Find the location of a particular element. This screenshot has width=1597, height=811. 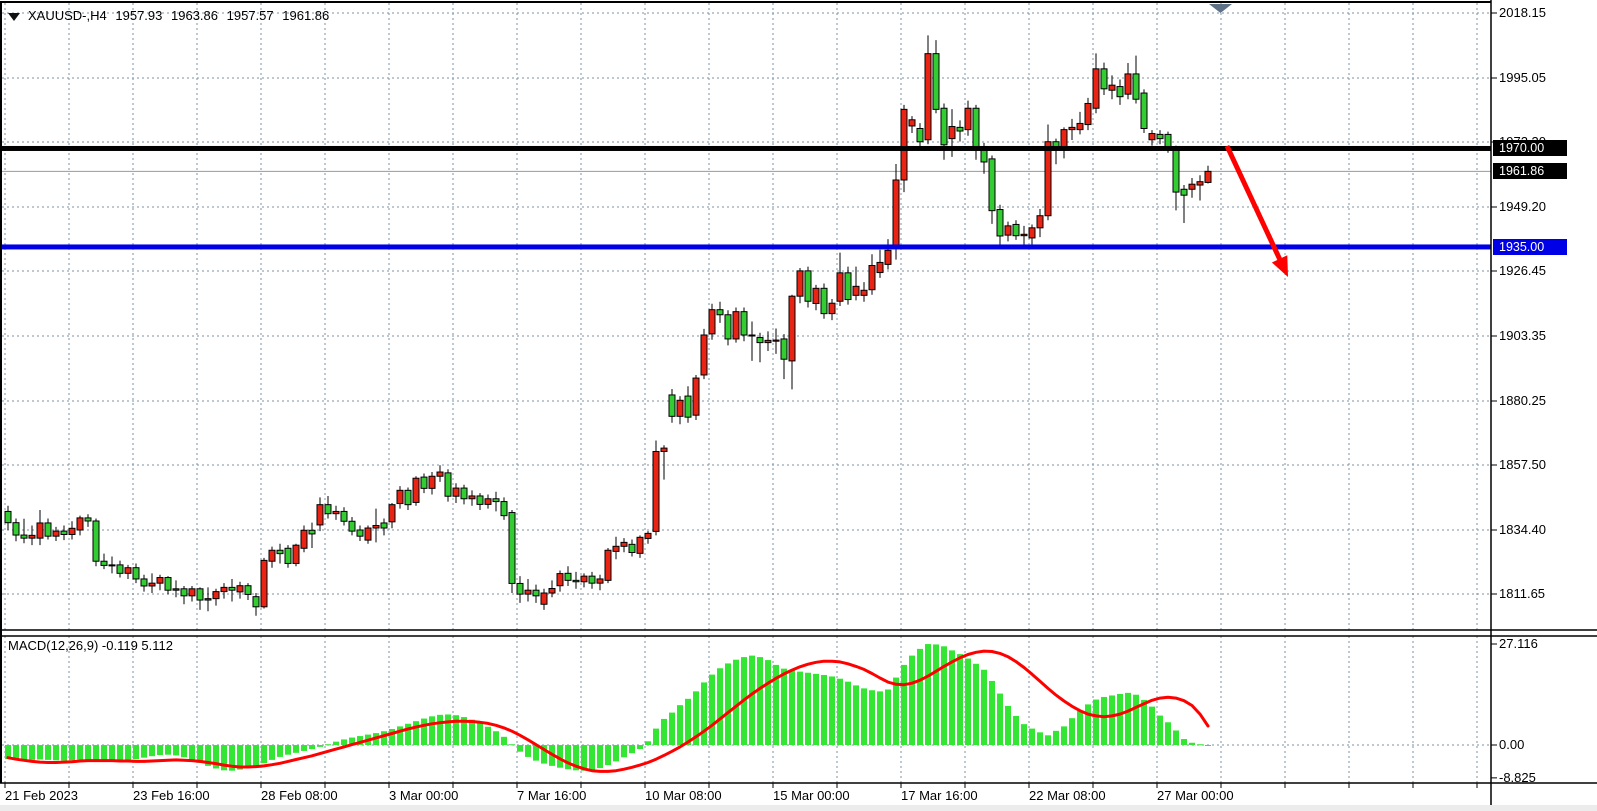

trend-arrow-head is located at coordinates (1279, 266).